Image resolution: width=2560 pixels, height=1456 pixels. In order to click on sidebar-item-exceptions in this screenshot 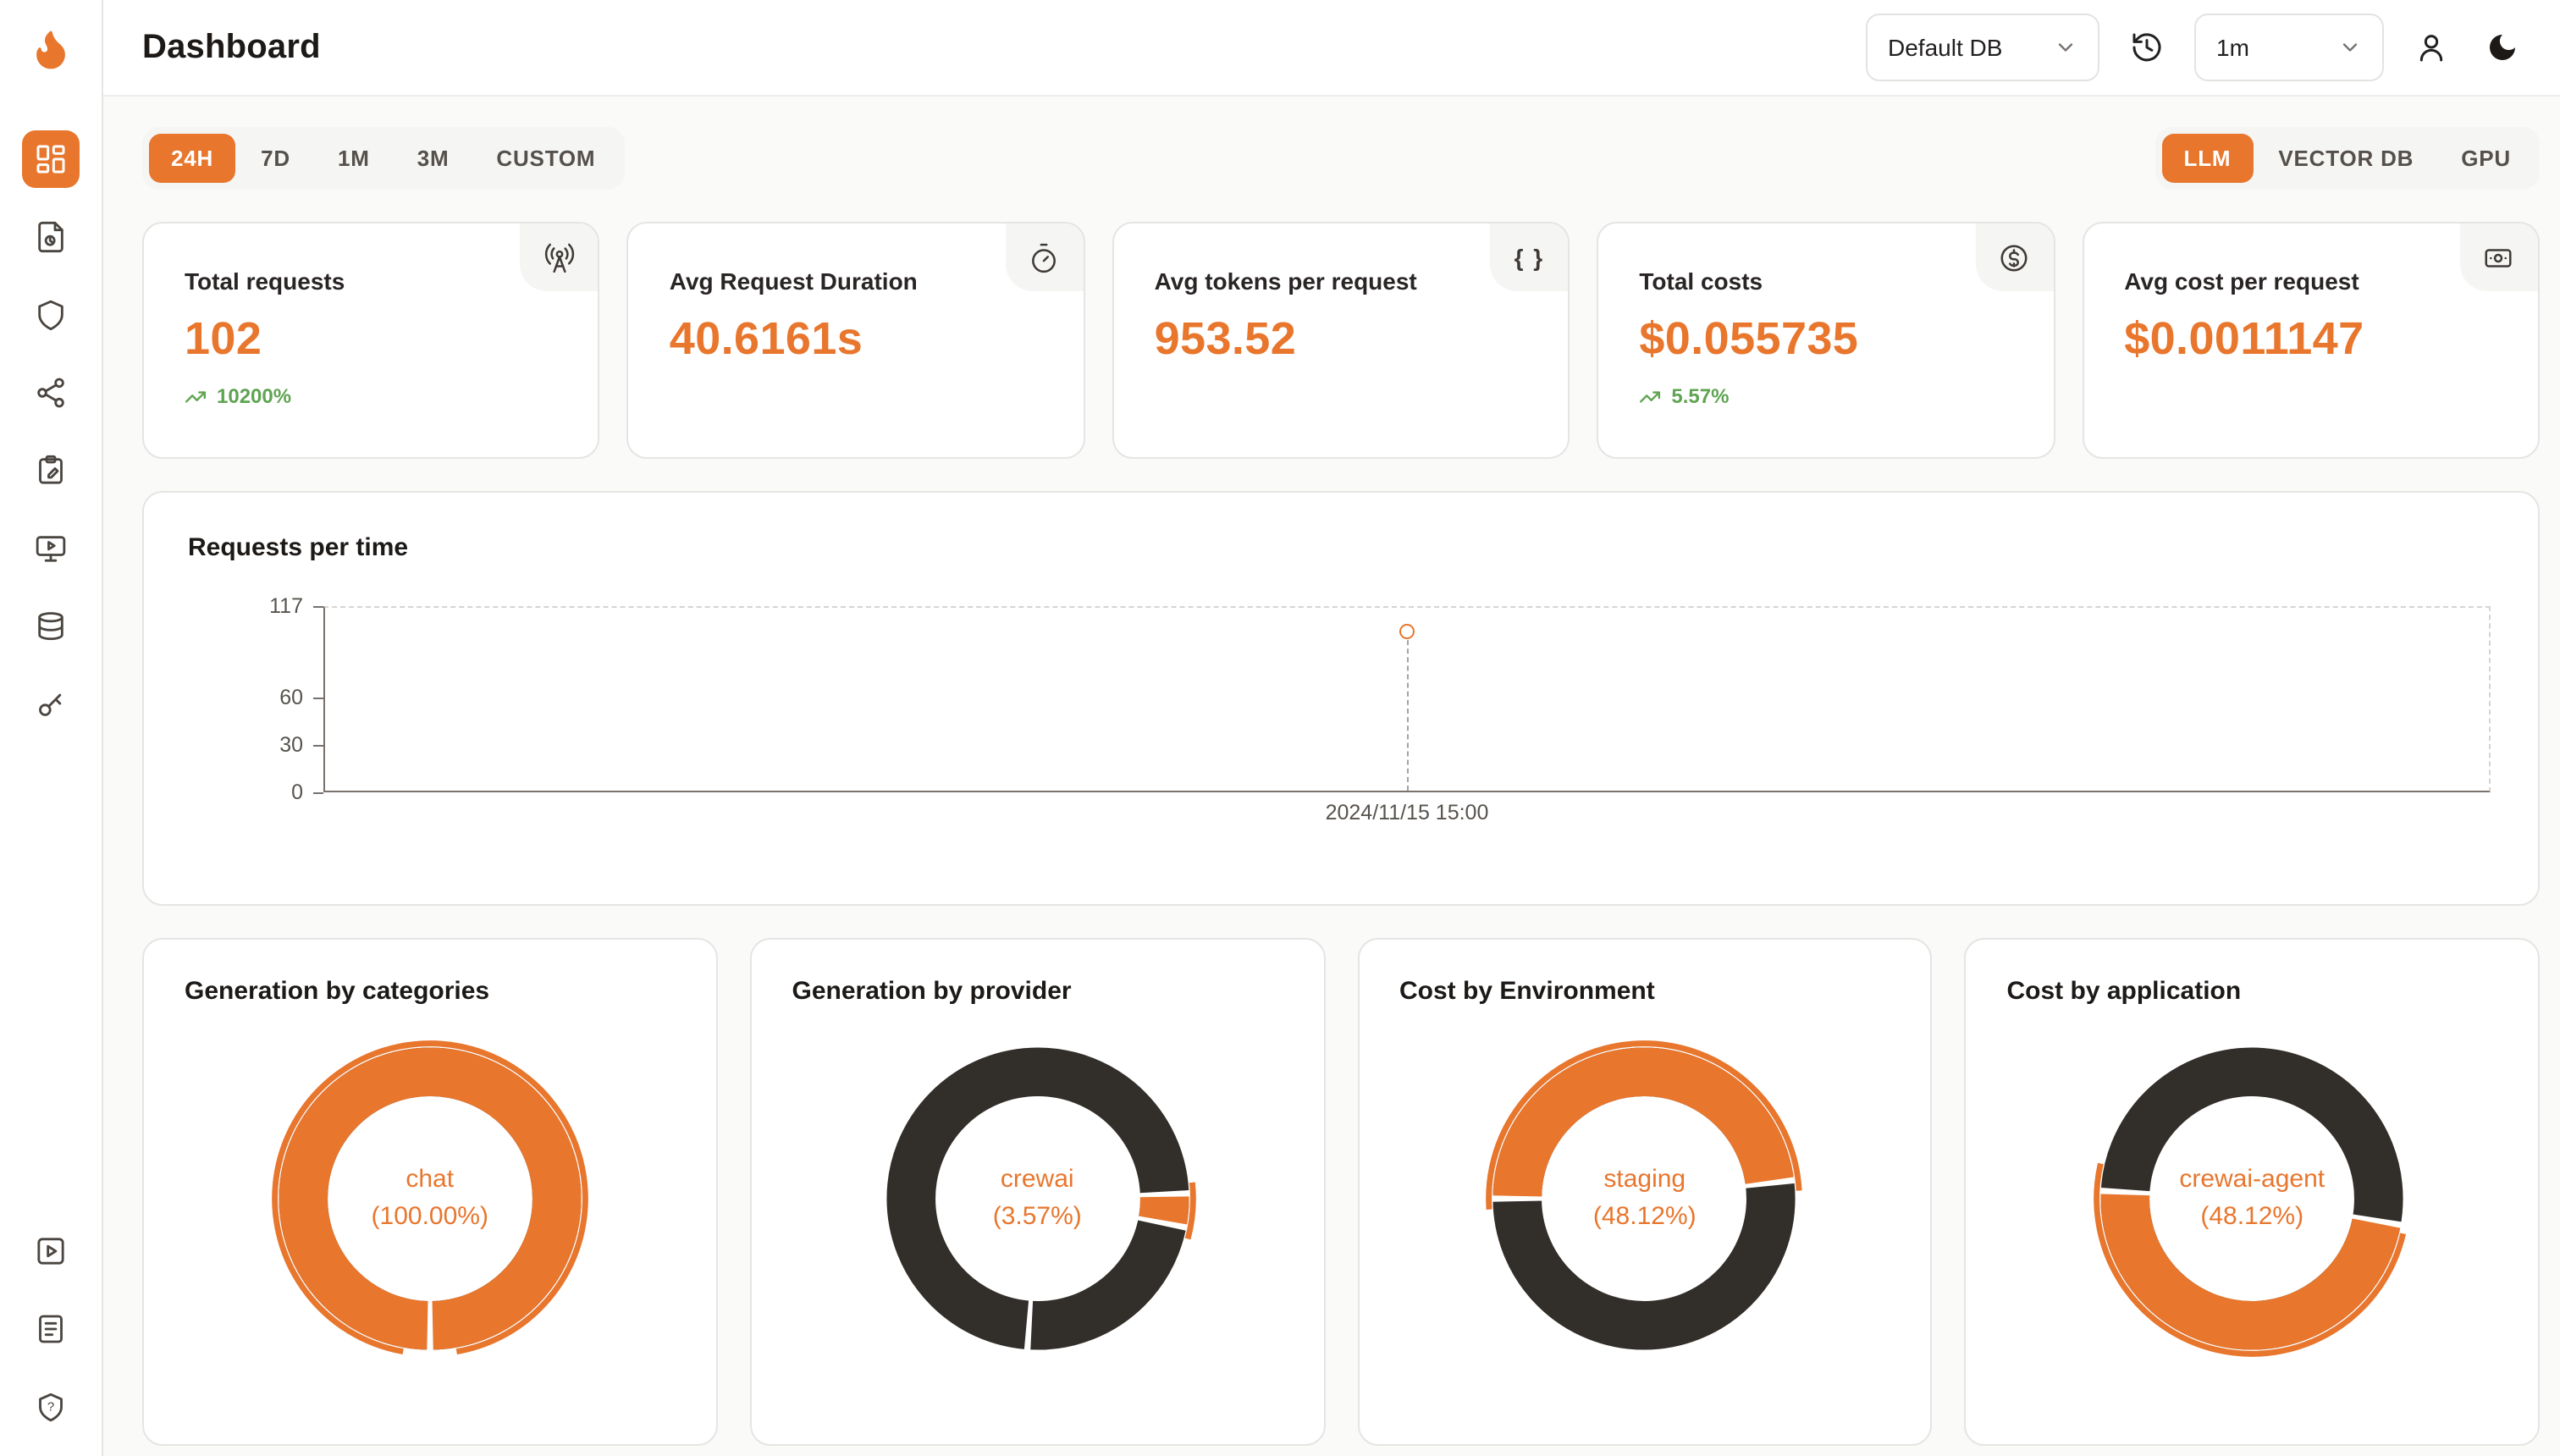, I will do `click(51, 315)`.